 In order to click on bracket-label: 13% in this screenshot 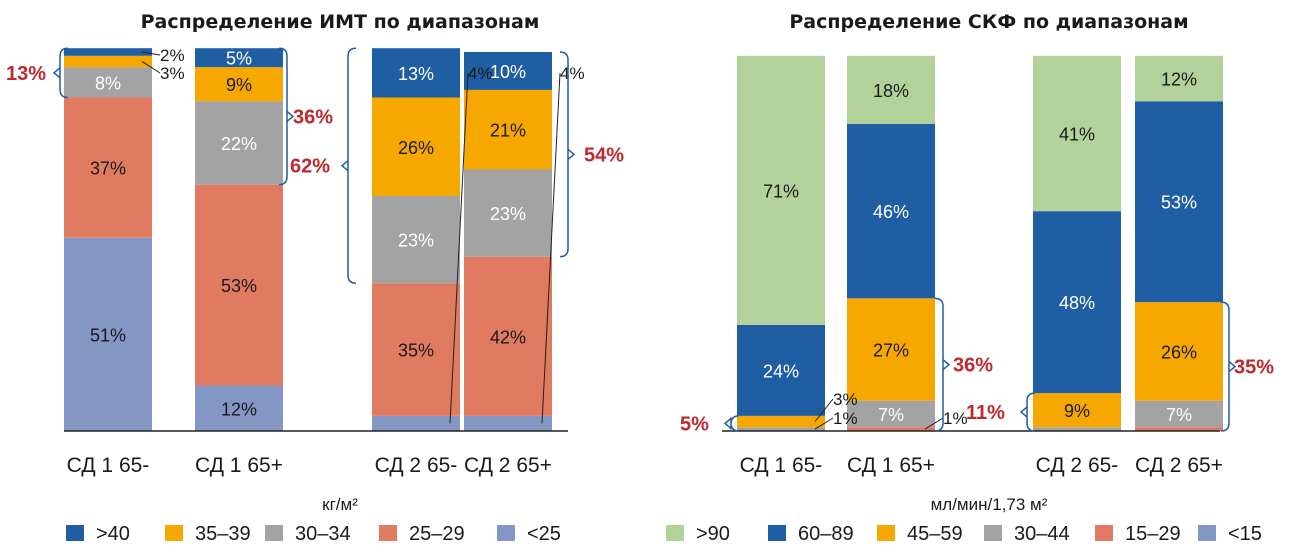, I will do `click(26, 74)`.